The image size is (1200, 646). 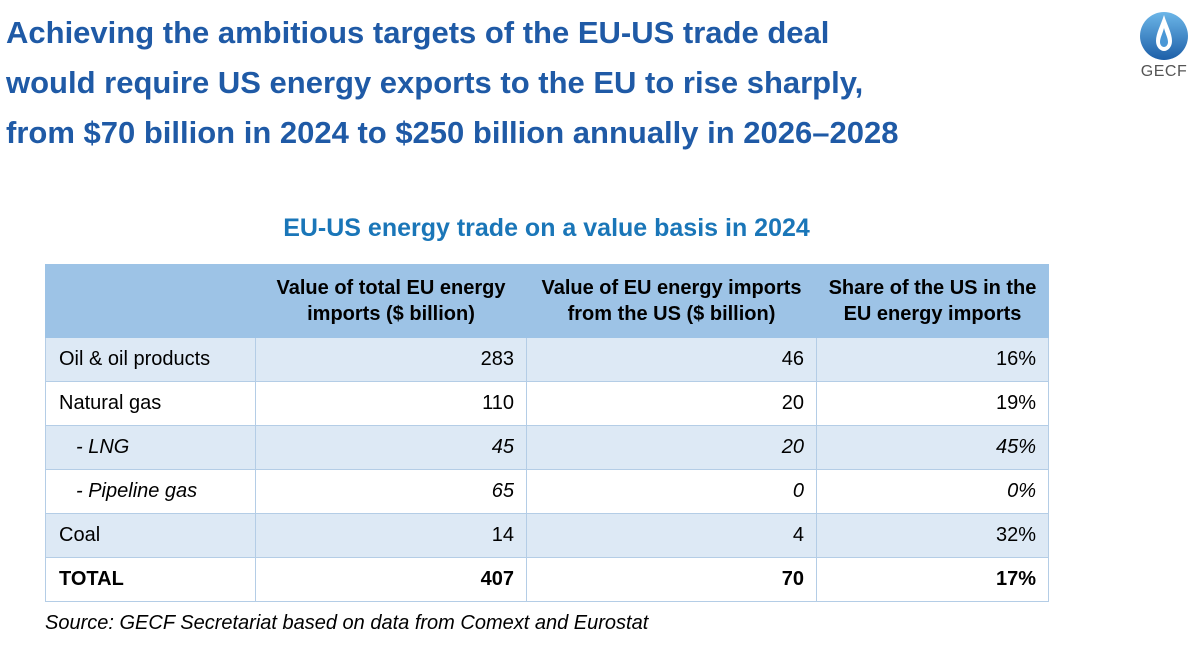 What do you see at coordinates (391, 579) in the screenshot?
I see `cell-total-imports: 407` at bounding box center [391, 579].